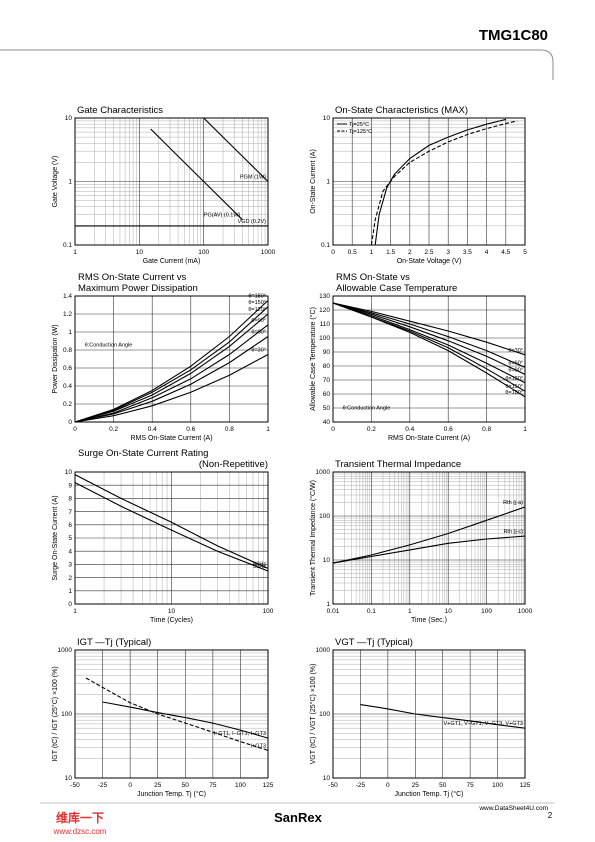 The image size is (595, 842). What do you see at coordinates (55, 182) in the screenshot?
I see `y-axis-label: Gate Voltage (V)` at bounding box center [55, 182].